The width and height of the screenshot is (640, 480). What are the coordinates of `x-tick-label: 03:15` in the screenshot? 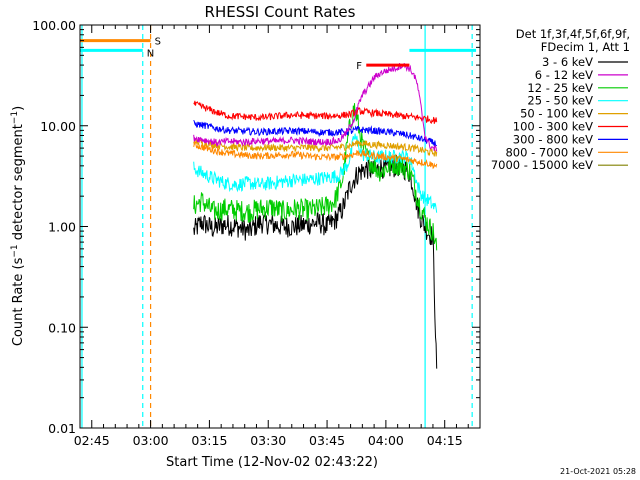 It's located at (209, 440).